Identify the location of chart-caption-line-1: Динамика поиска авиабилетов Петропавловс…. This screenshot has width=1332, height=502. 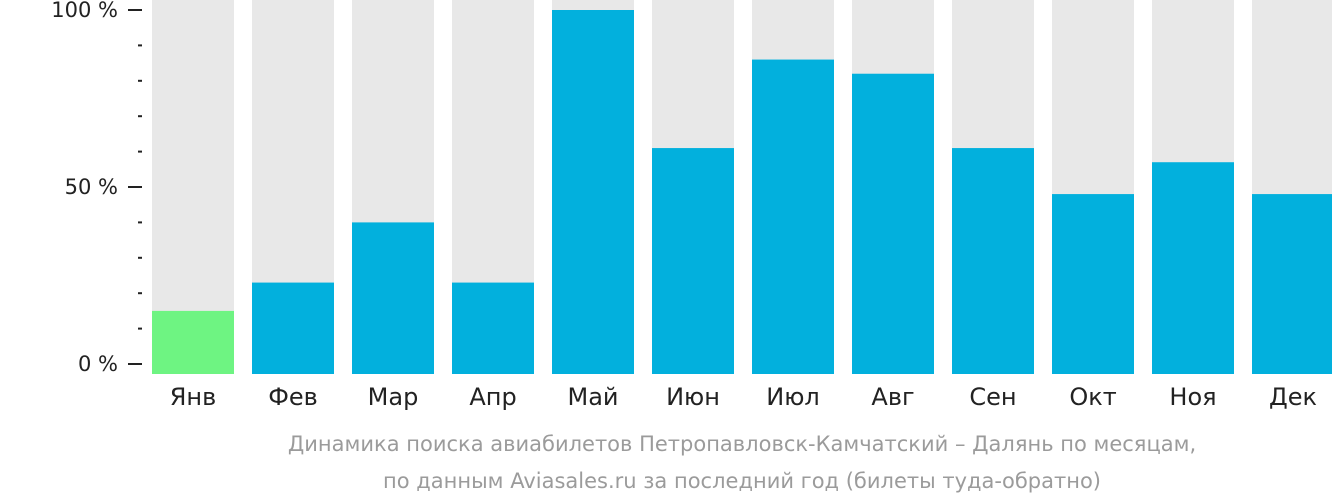
(742, 444).